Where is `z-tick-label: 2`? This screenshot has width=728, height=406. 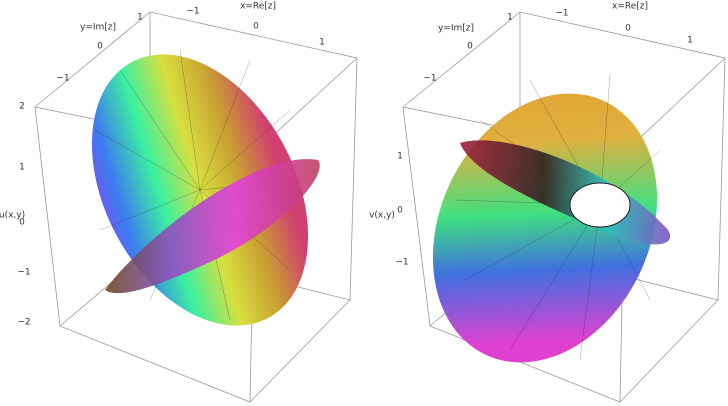
z-tick-label: 2 is located at coordinates (22, 107).